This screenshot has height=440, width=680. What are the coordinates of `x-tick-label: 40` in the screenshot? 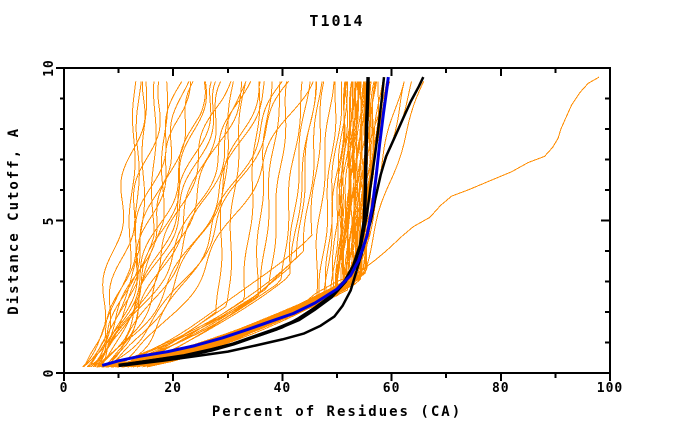 It's located at (282, 388).